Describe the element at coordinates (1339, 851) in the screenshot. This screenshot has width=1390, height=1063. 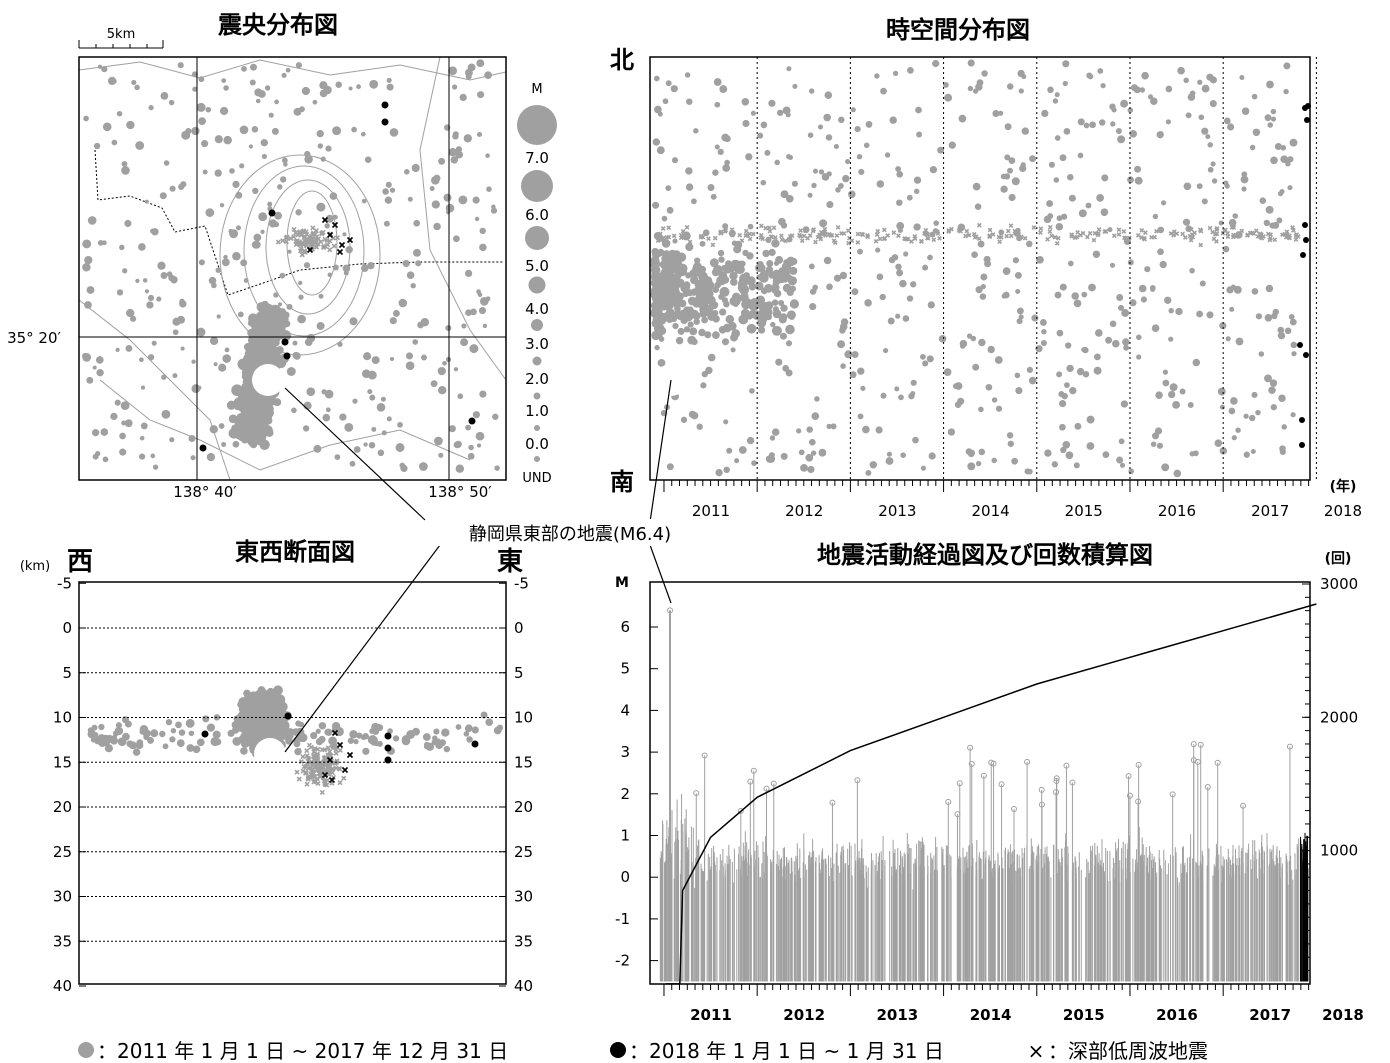
I see `count-tick: 1000` at that location.